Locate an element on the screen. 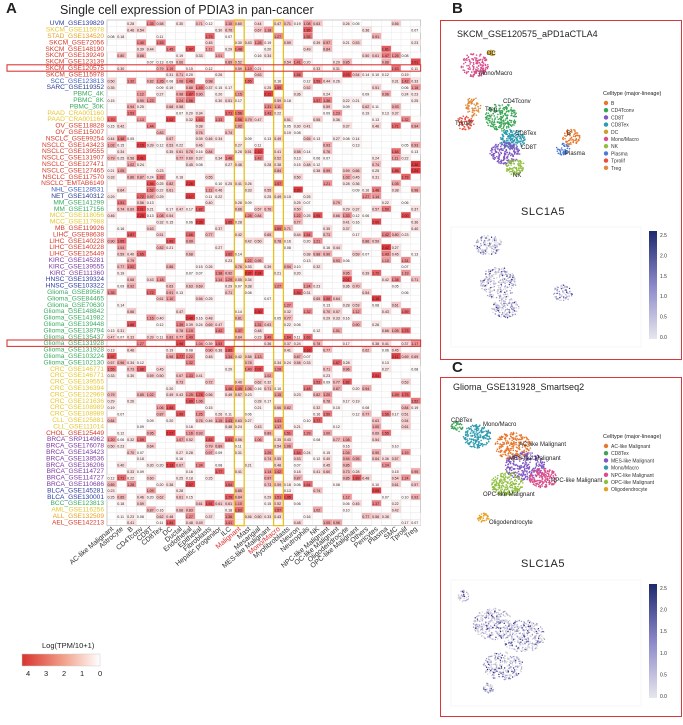  heatmap-cell-value: 1.51 is located at coordinates (287, 434).